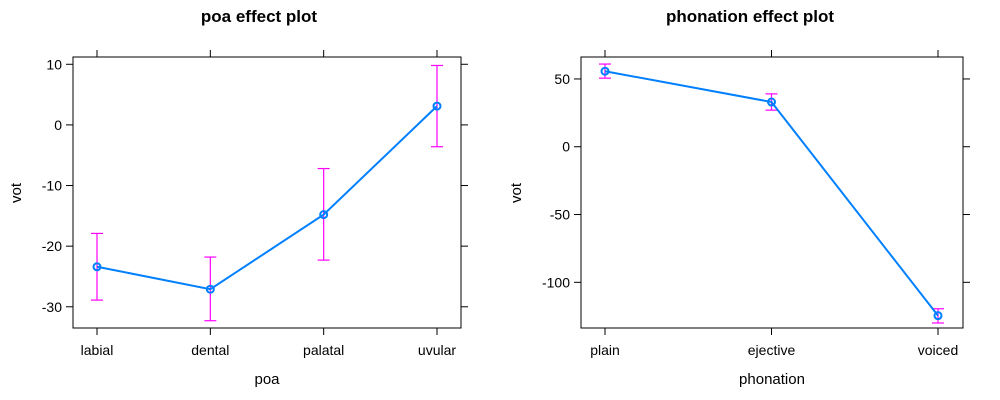  I want to click on poa-y-tick-label: -20, so click(52, 246).